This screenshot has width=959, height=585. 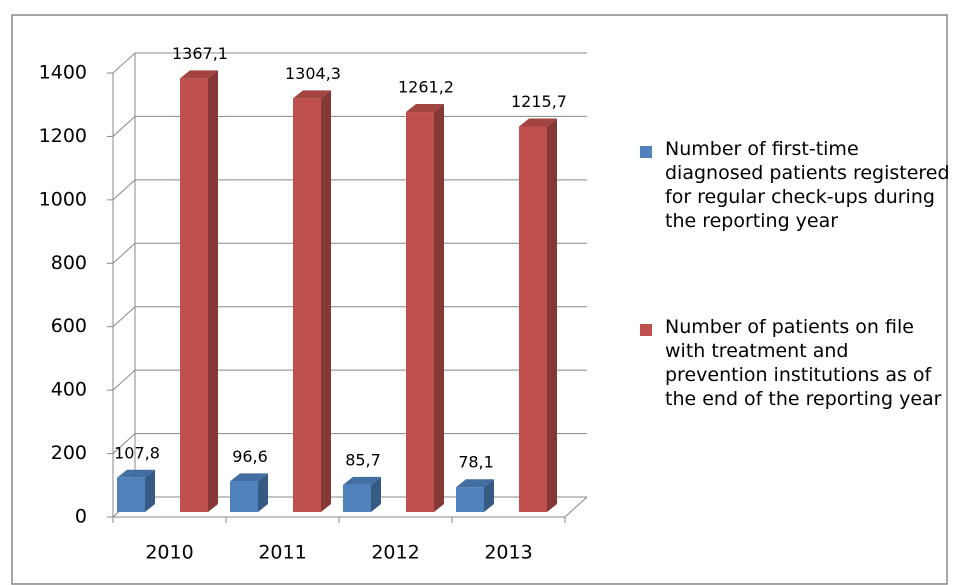 I want to click on y-tick-label: 1200, so click(x=63, y=136).